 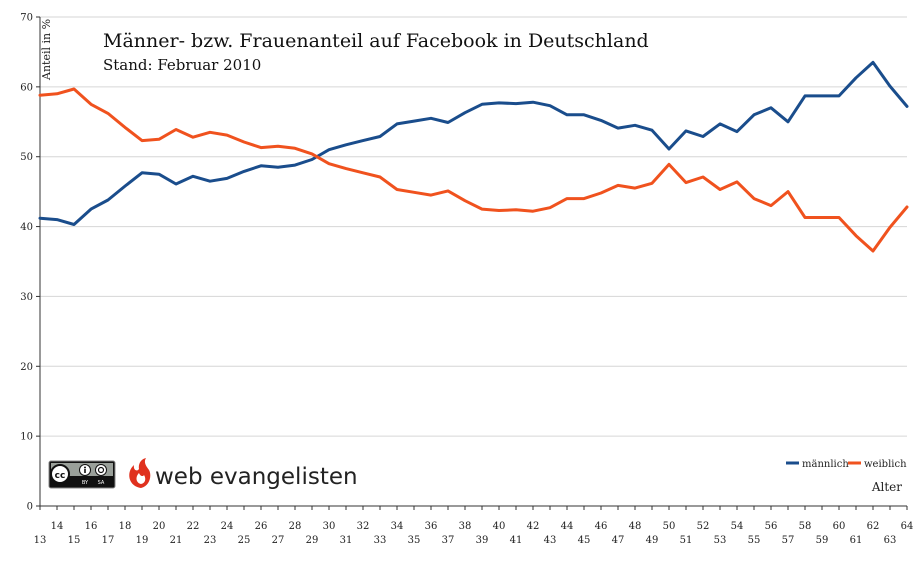 What do you see at coordinates (890, 540) in the screenshot?
I see `x-tick-label: 63` at bounding box center [890, 540].